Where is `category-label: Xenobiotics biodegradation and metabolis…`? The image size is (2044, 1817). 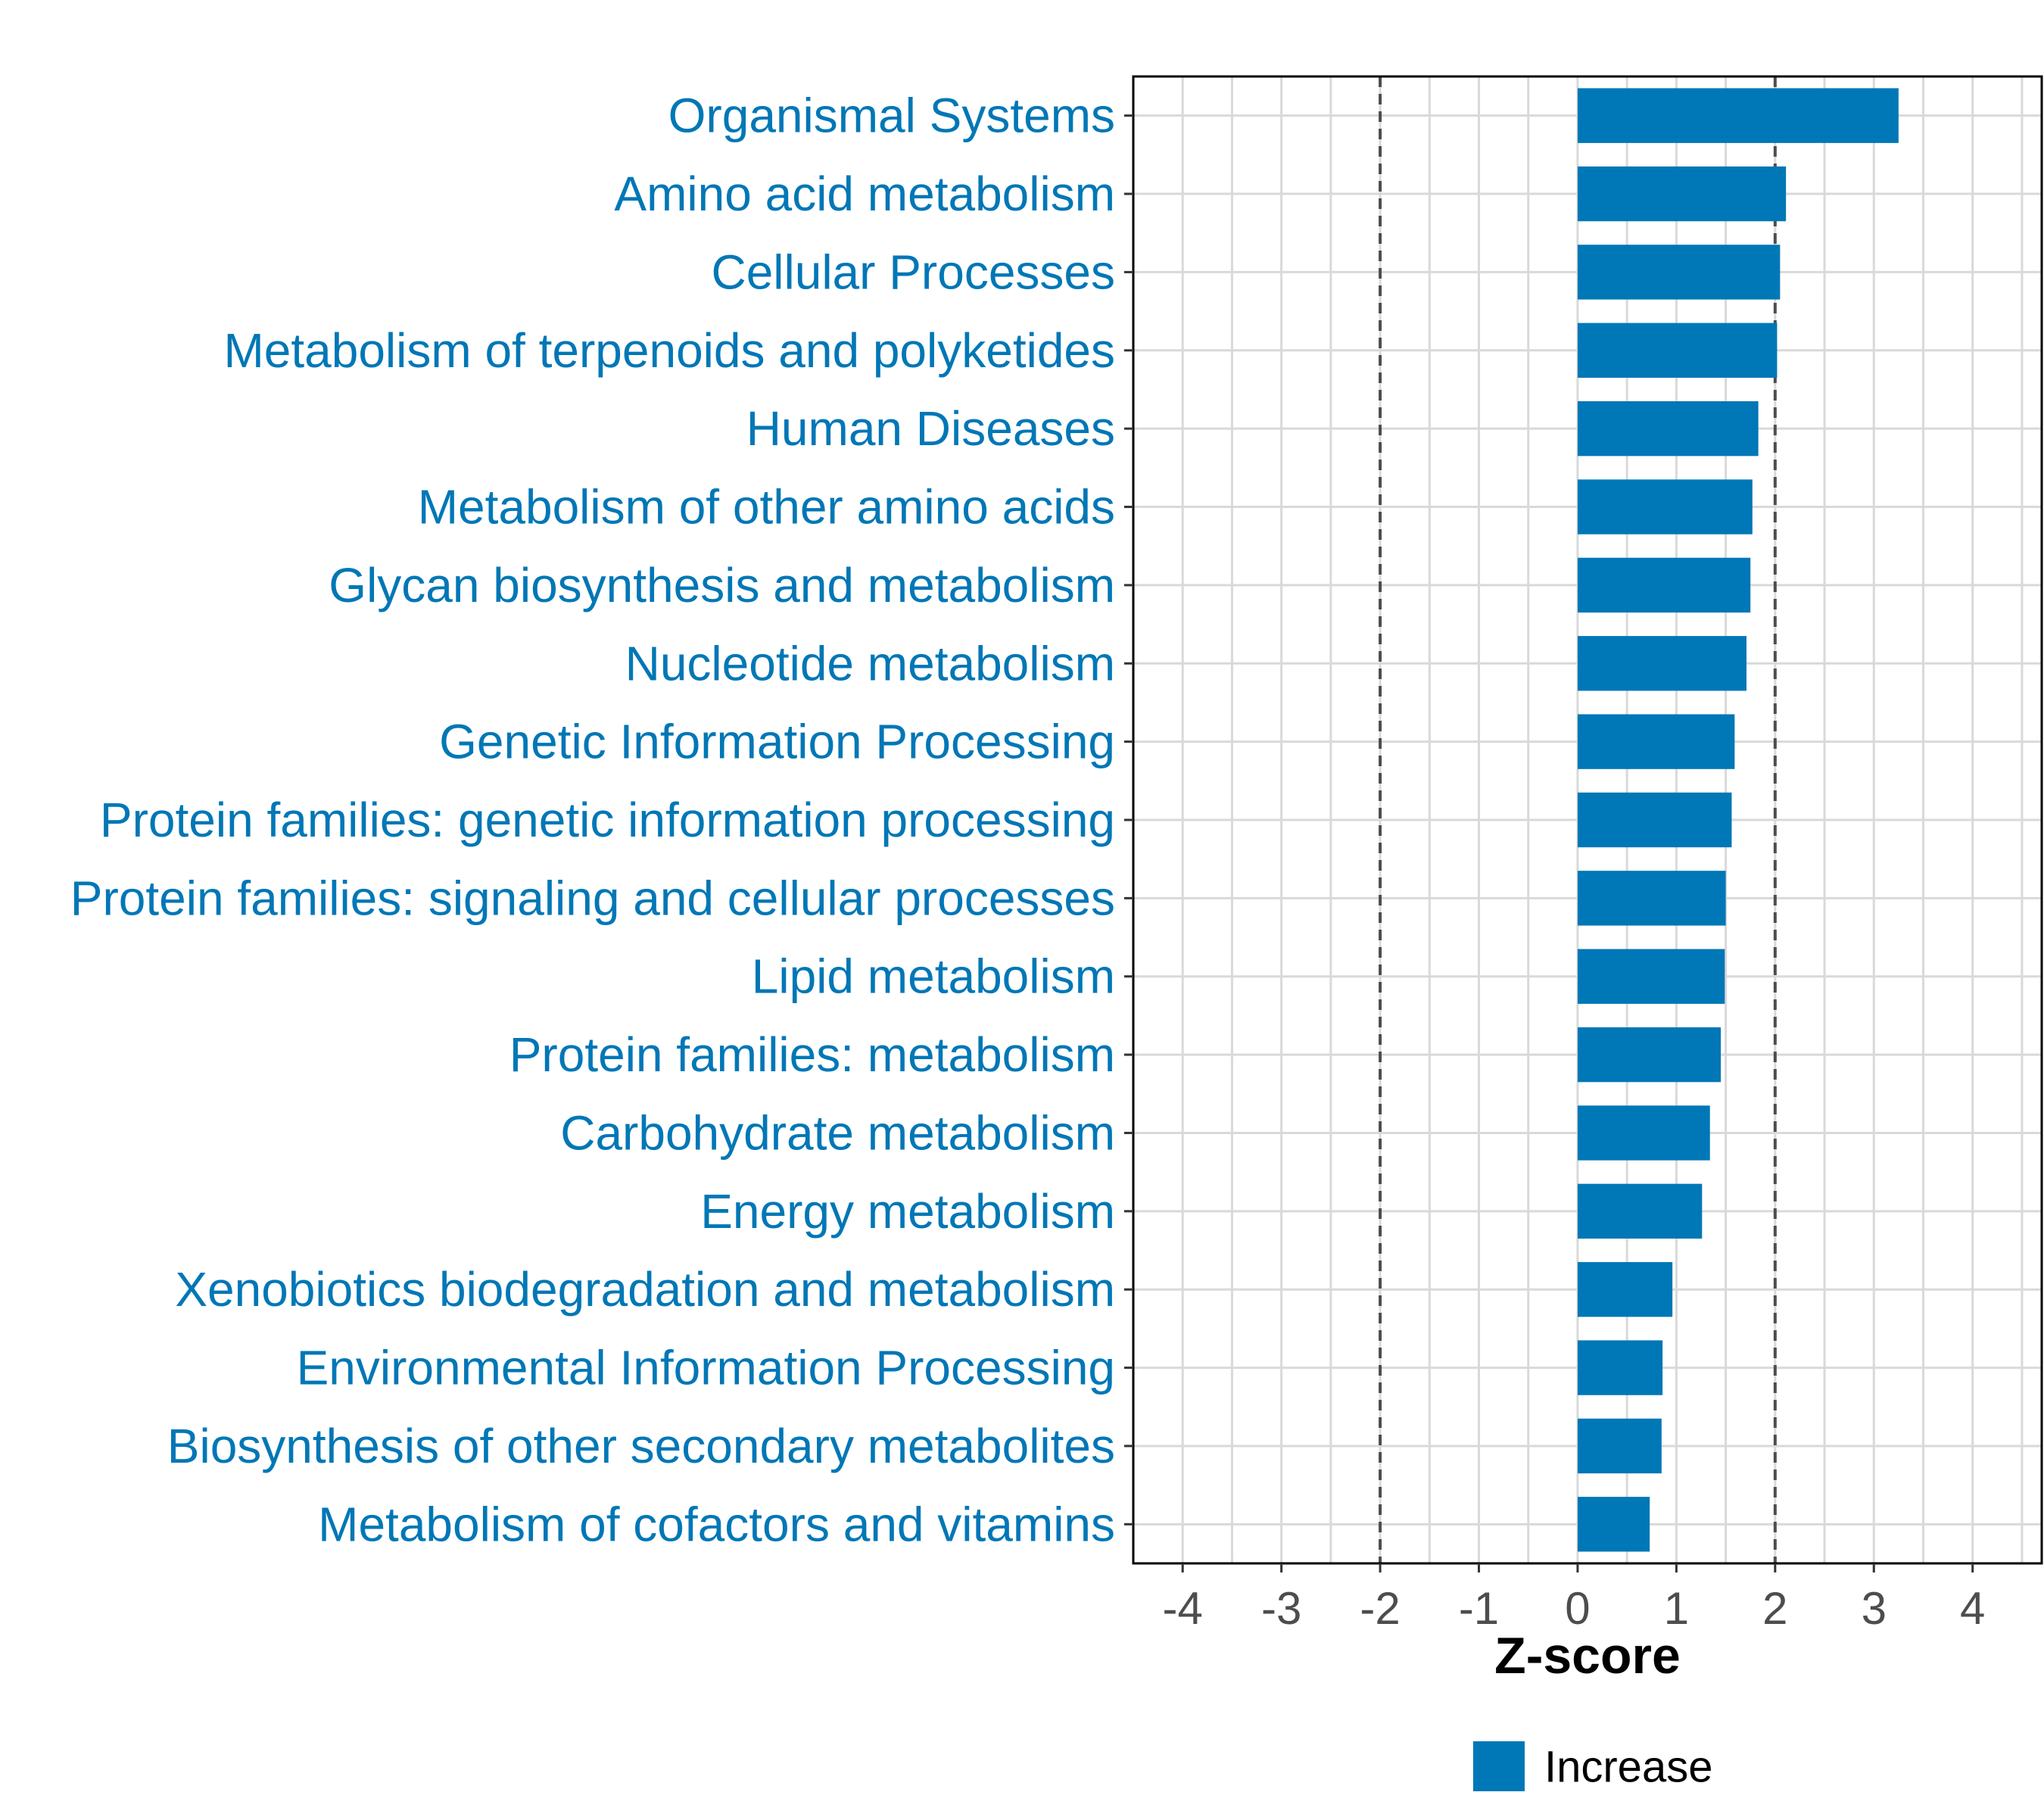
category-label: Xenobiotics biodegradation and metabolis… is located at coordinates (645, 1289).